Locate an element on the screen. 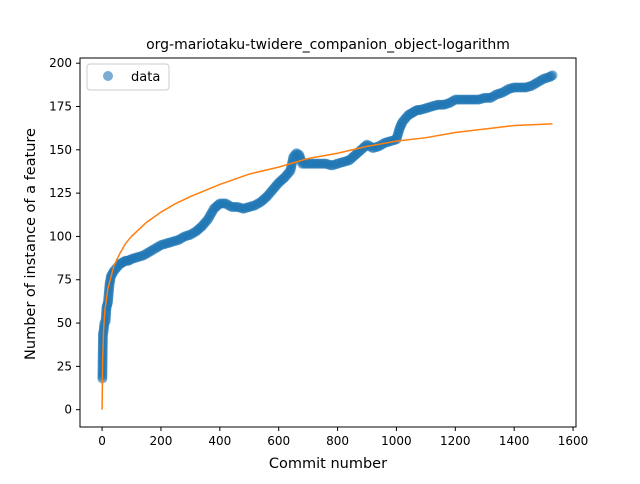 This screenshot has width=640, height=484. legend: data is located at coordinates (128, 77).